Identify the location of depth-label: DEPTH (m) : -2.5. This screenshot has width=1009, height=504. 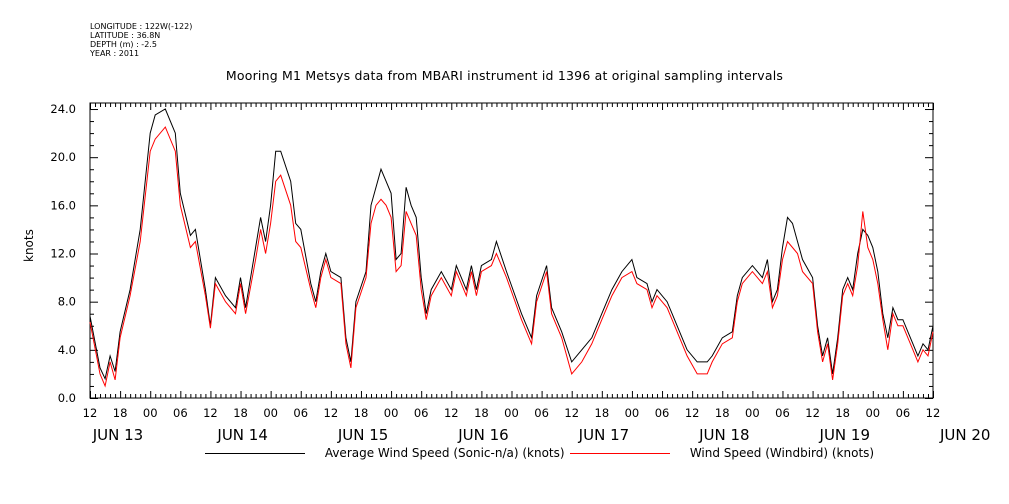
(123, 44).